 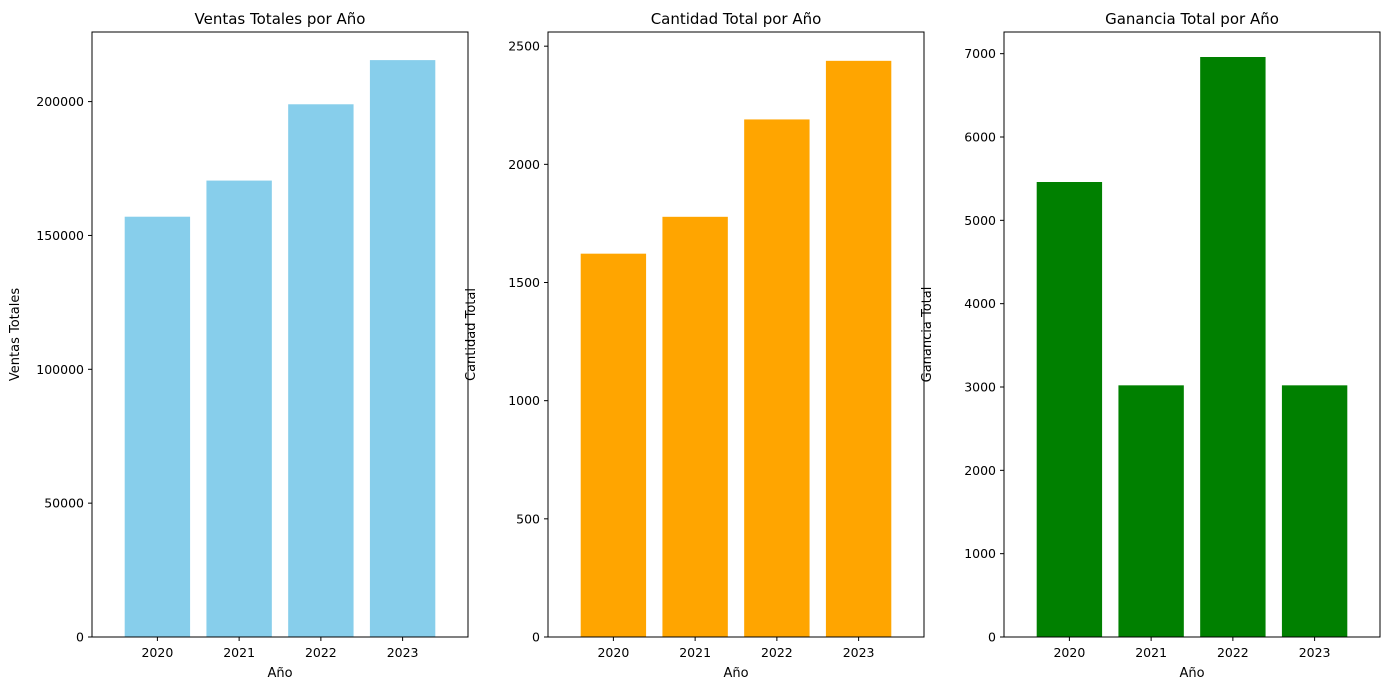 What do you see at coordinates (280, 19) in the screenshot?
I see `chart-title: Ventas Totales por Año` at bounding box center [280, 19].